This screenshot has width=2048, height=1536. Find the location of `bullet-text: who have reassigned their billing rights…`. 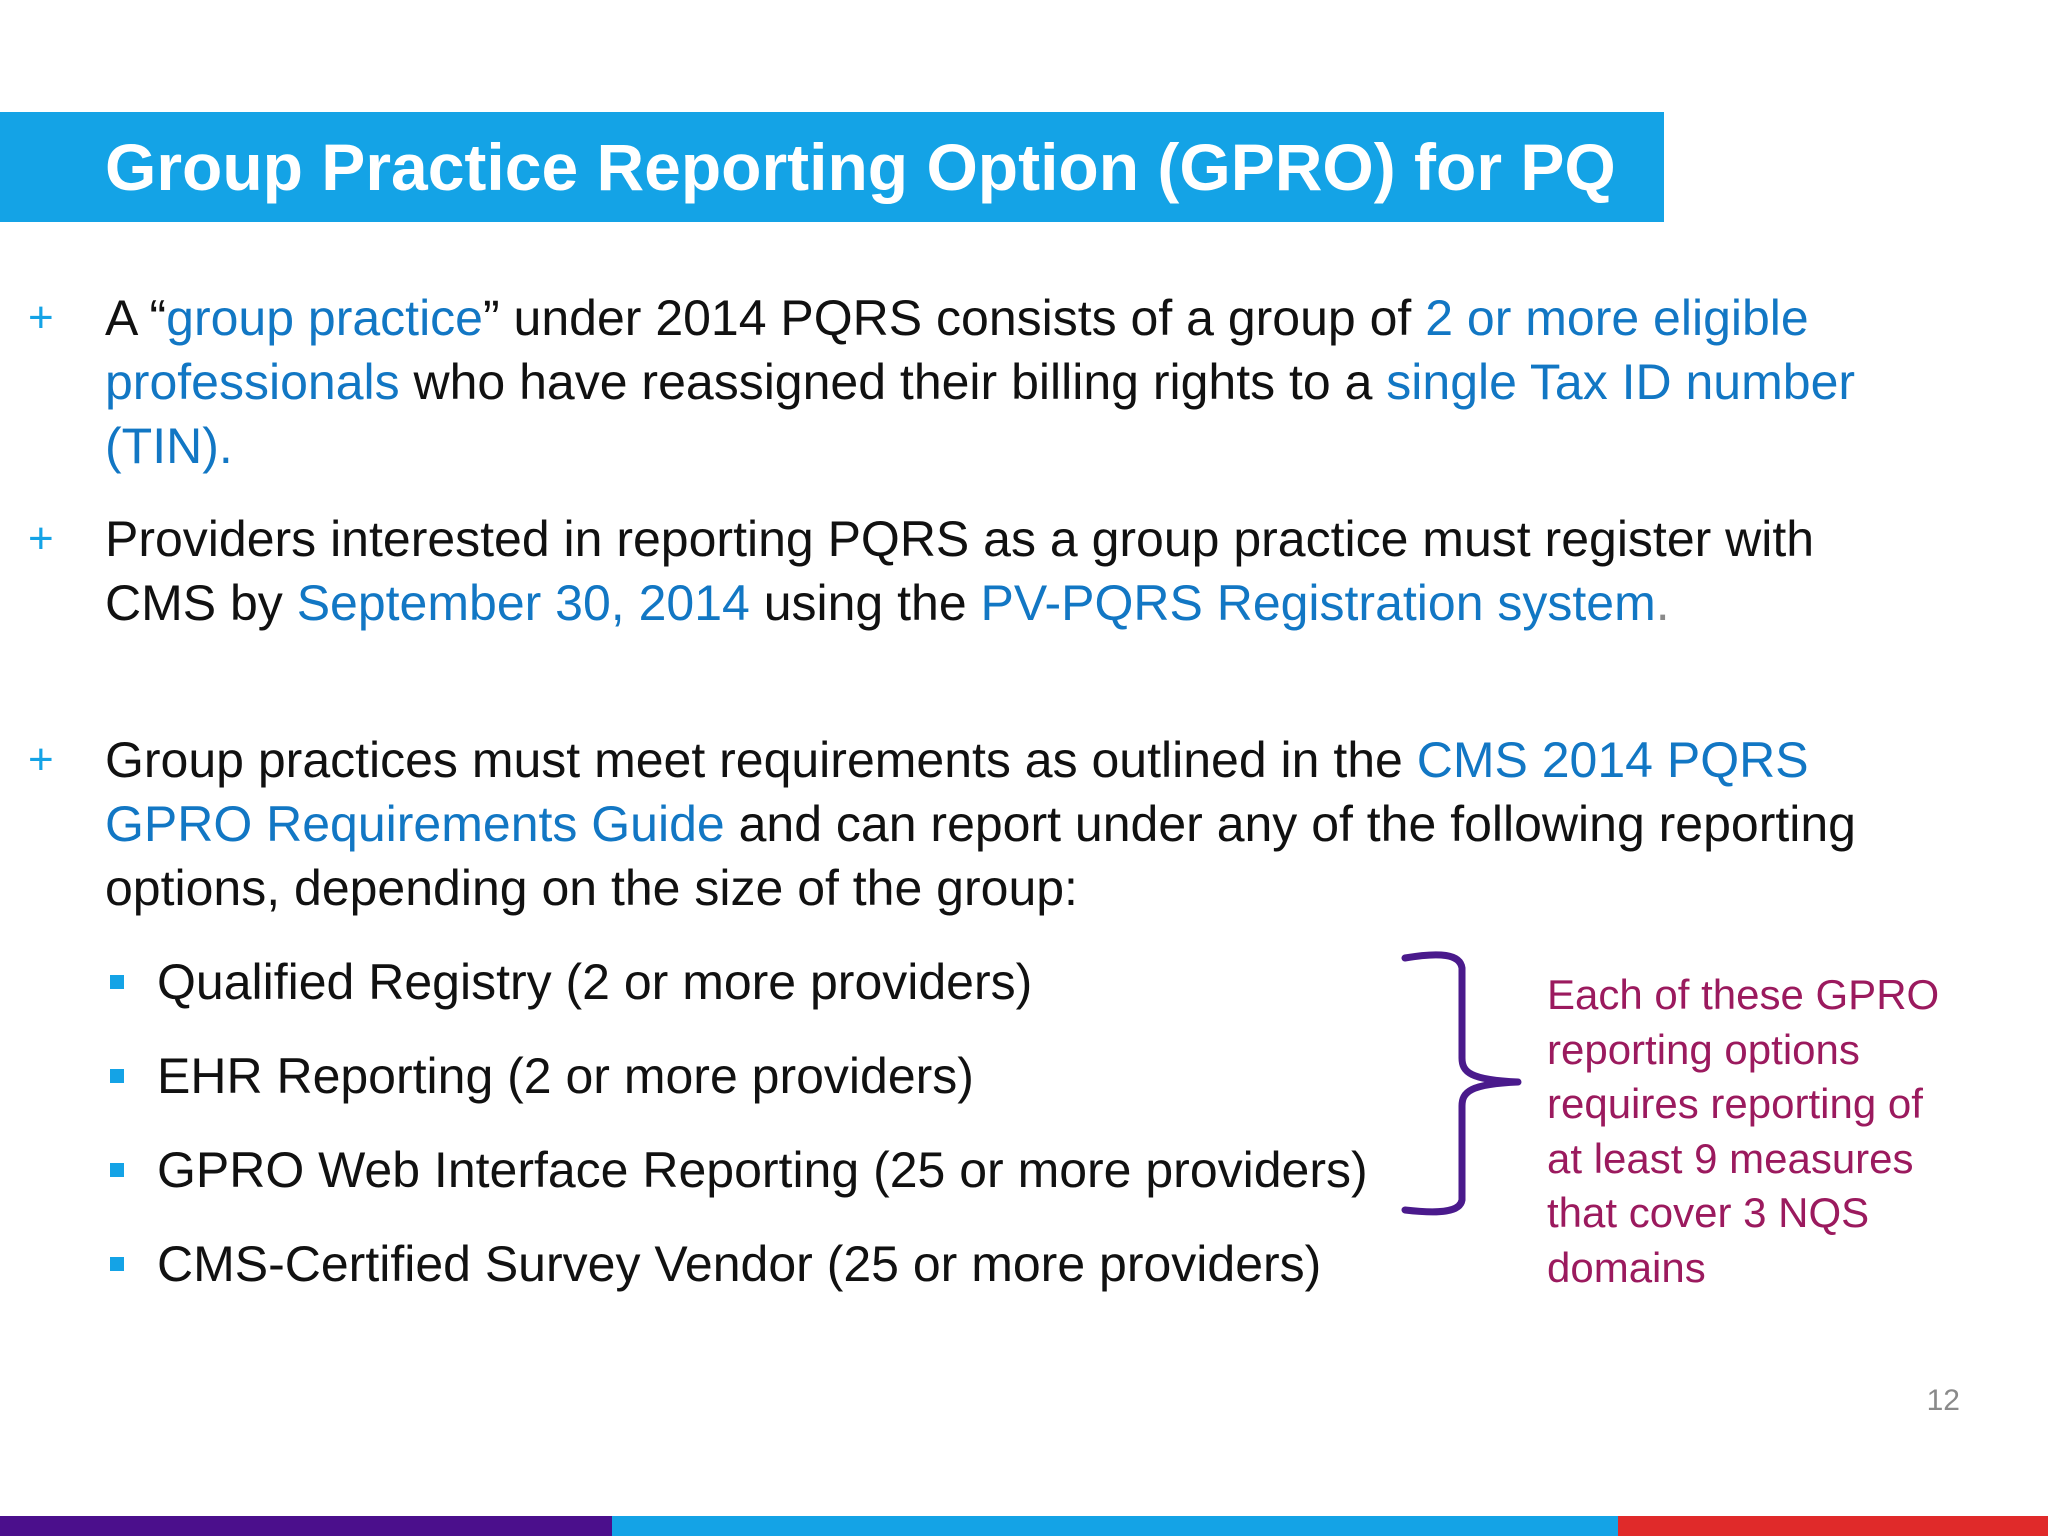

bullet-text: who have reassigned their billing rights… is located at coordinates (893, 382).